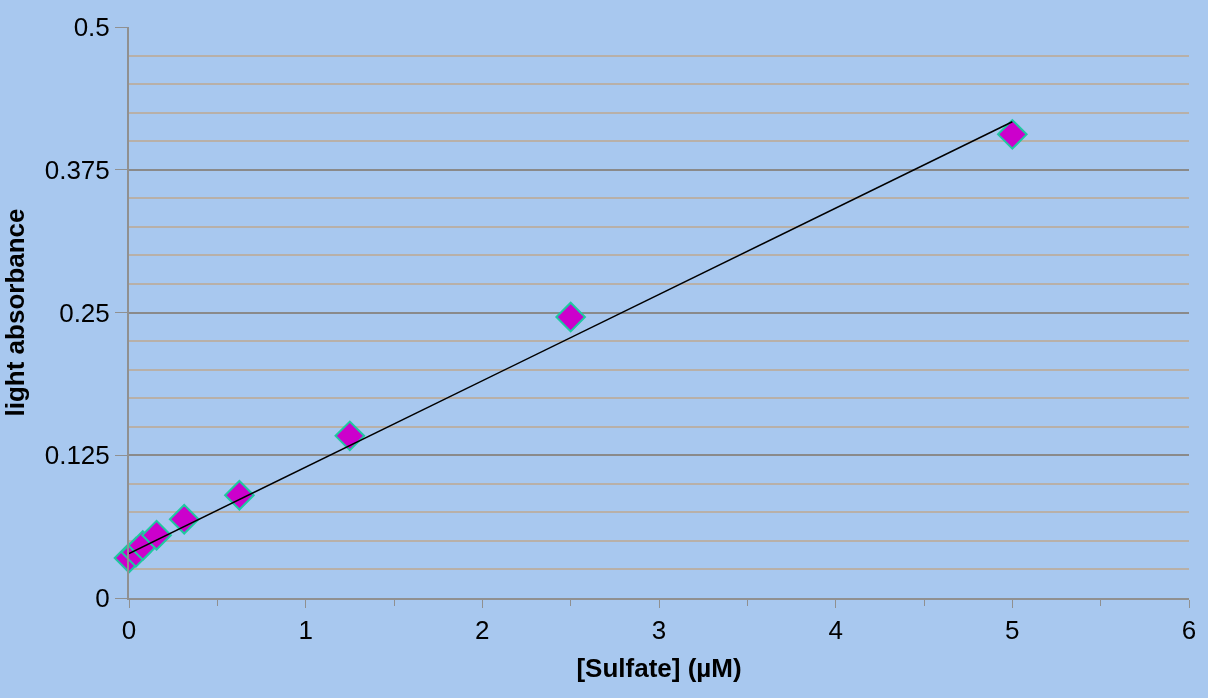 Image resolution: width=1208 pixels, height=698 pixels. I want to click on y-tick-label: 0.125, so click(77, 455).